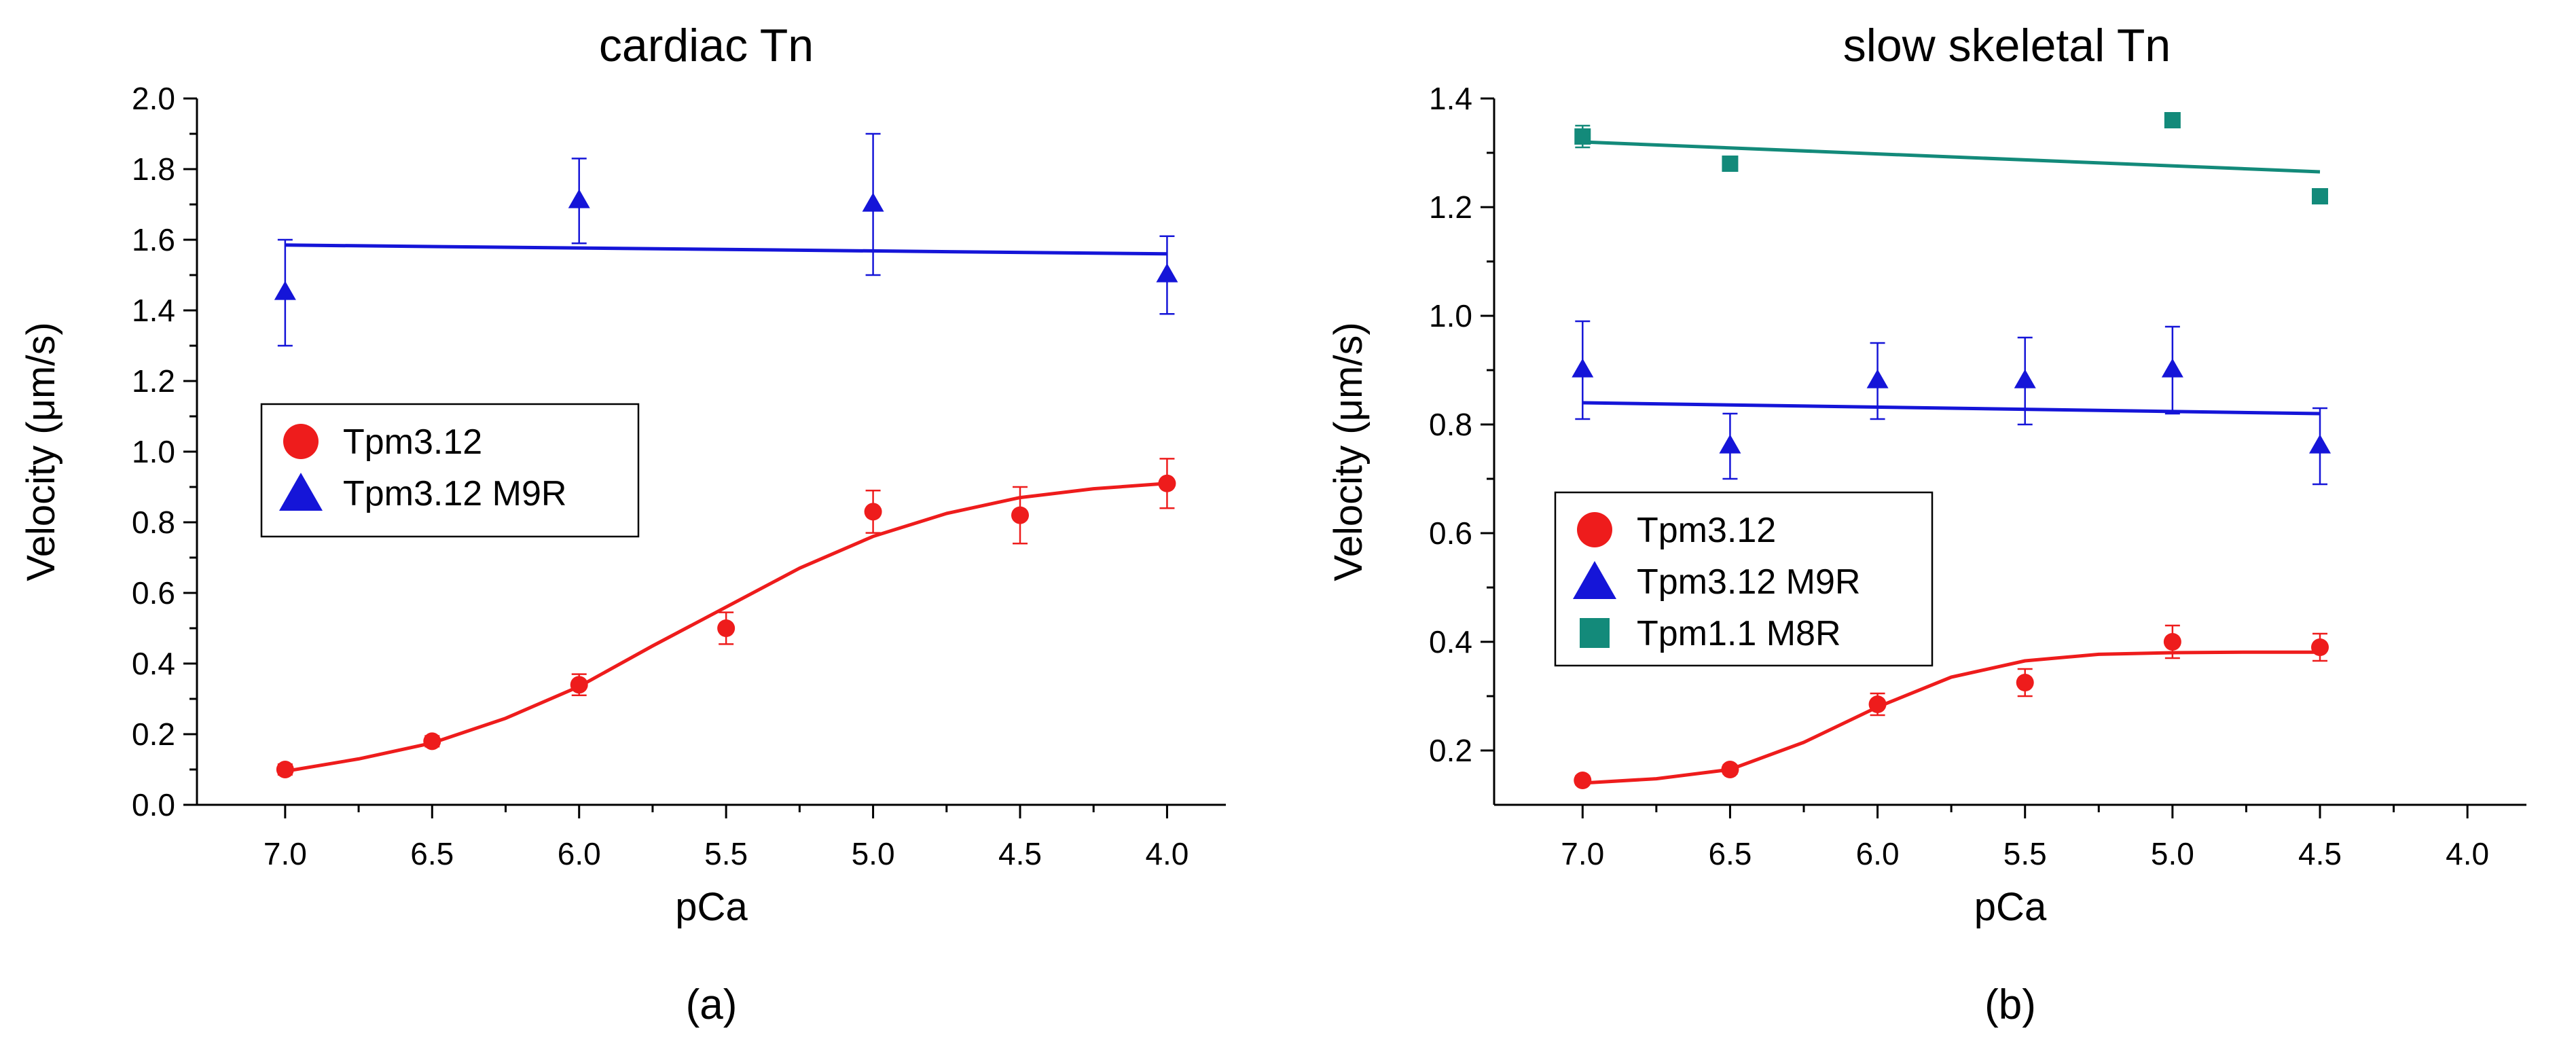 Image resolution: width=2576 pixels, height=1050 pixels. I want to click on y-tick-label: 2.0, so click(153, 98).